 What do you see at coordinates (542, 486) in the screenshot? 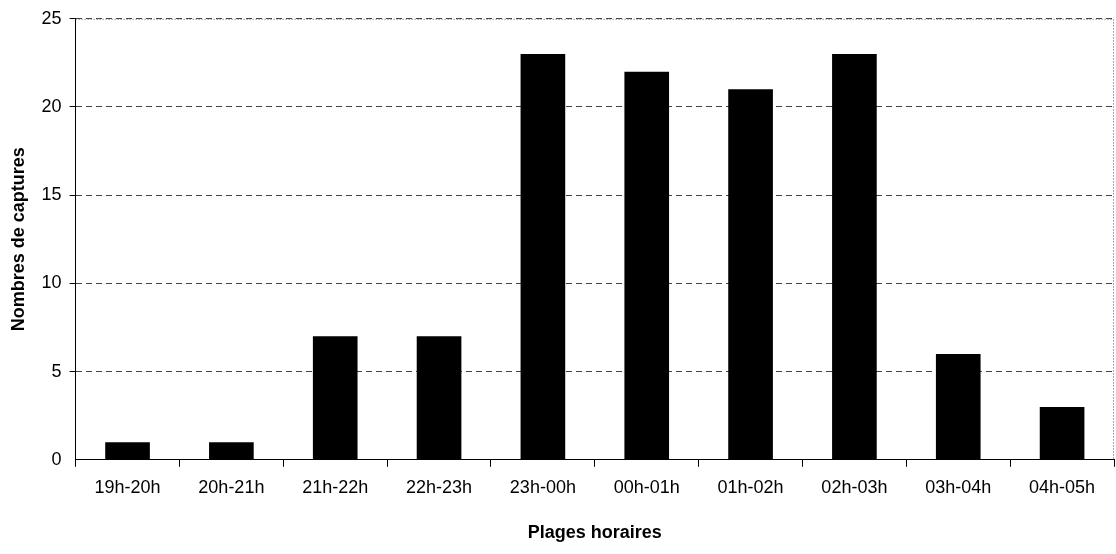
I see `x-tick-label: 23h-00h` at bounding box center [542, 486].